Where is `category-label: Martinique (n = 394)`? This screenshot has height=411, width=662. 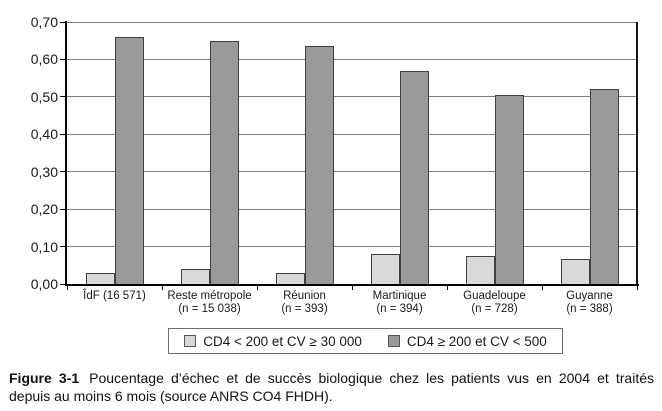
category-label: Martinique (n = 394) is located at coordinates (399, 302).